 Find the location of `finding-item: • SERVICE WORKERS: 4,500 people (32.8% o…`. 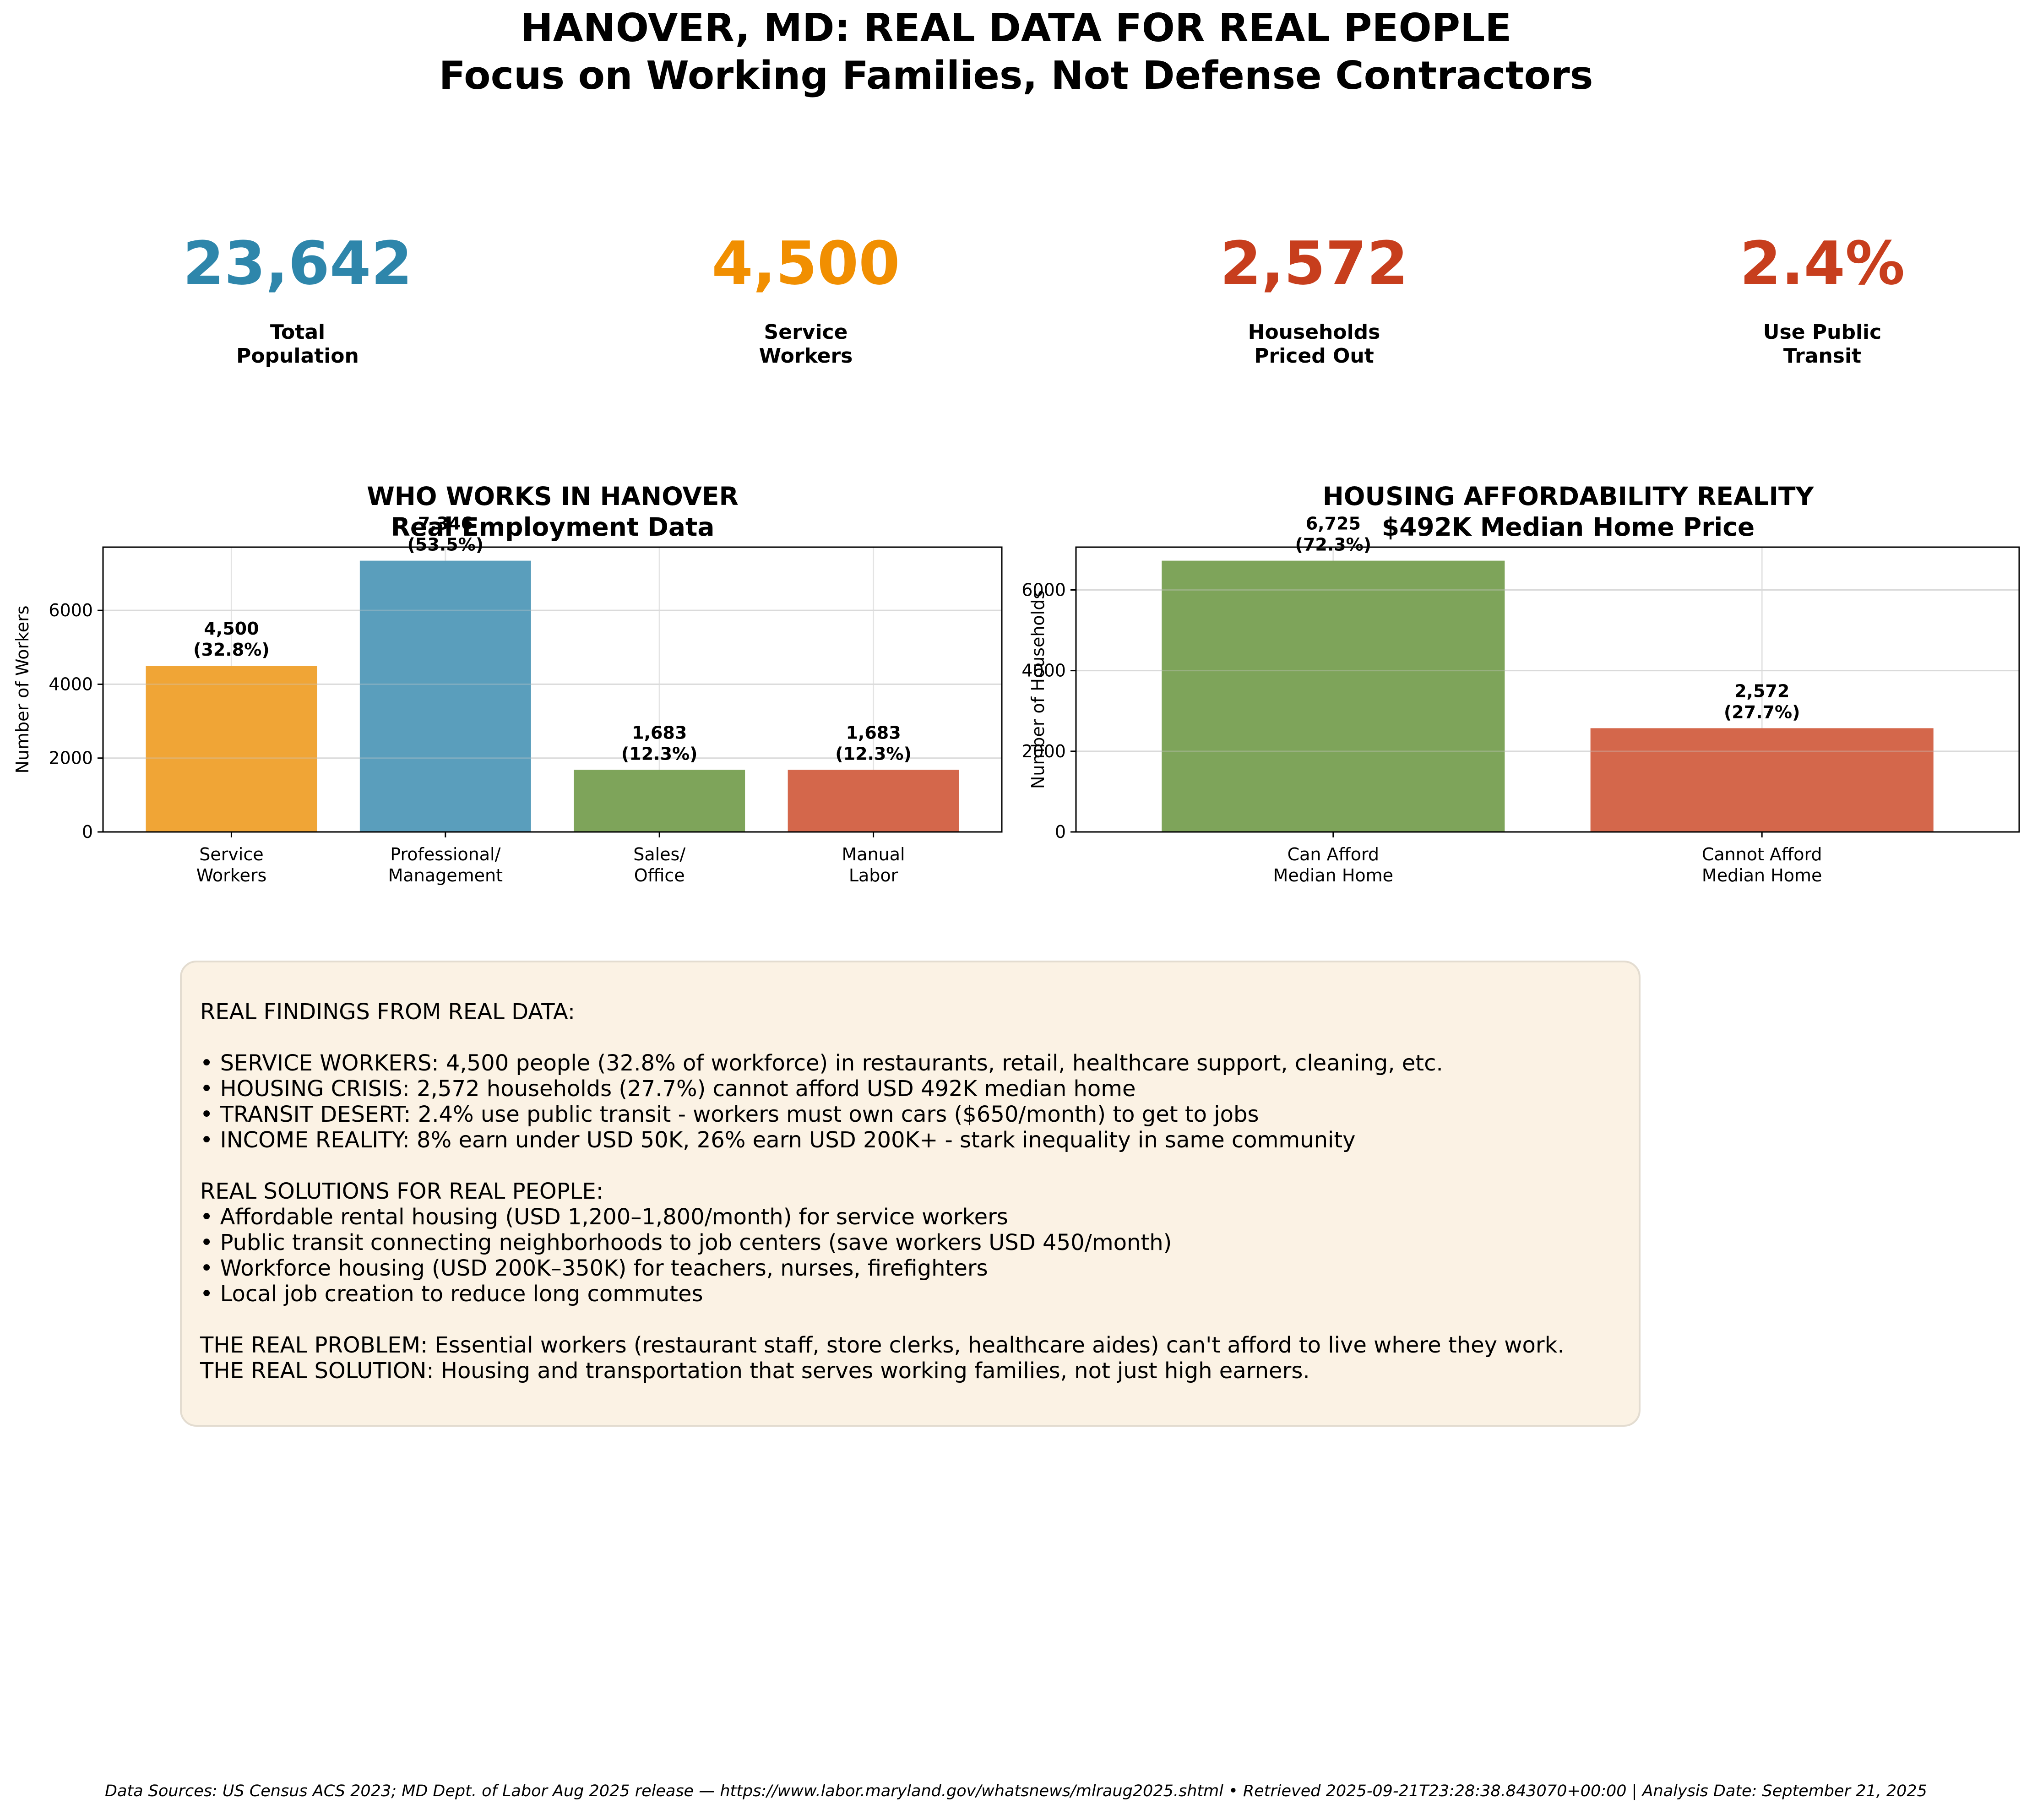

finding-item: • SERVICE WORKERS: 4,500 people (32.8% o… is located at coordinates (821, 1063).